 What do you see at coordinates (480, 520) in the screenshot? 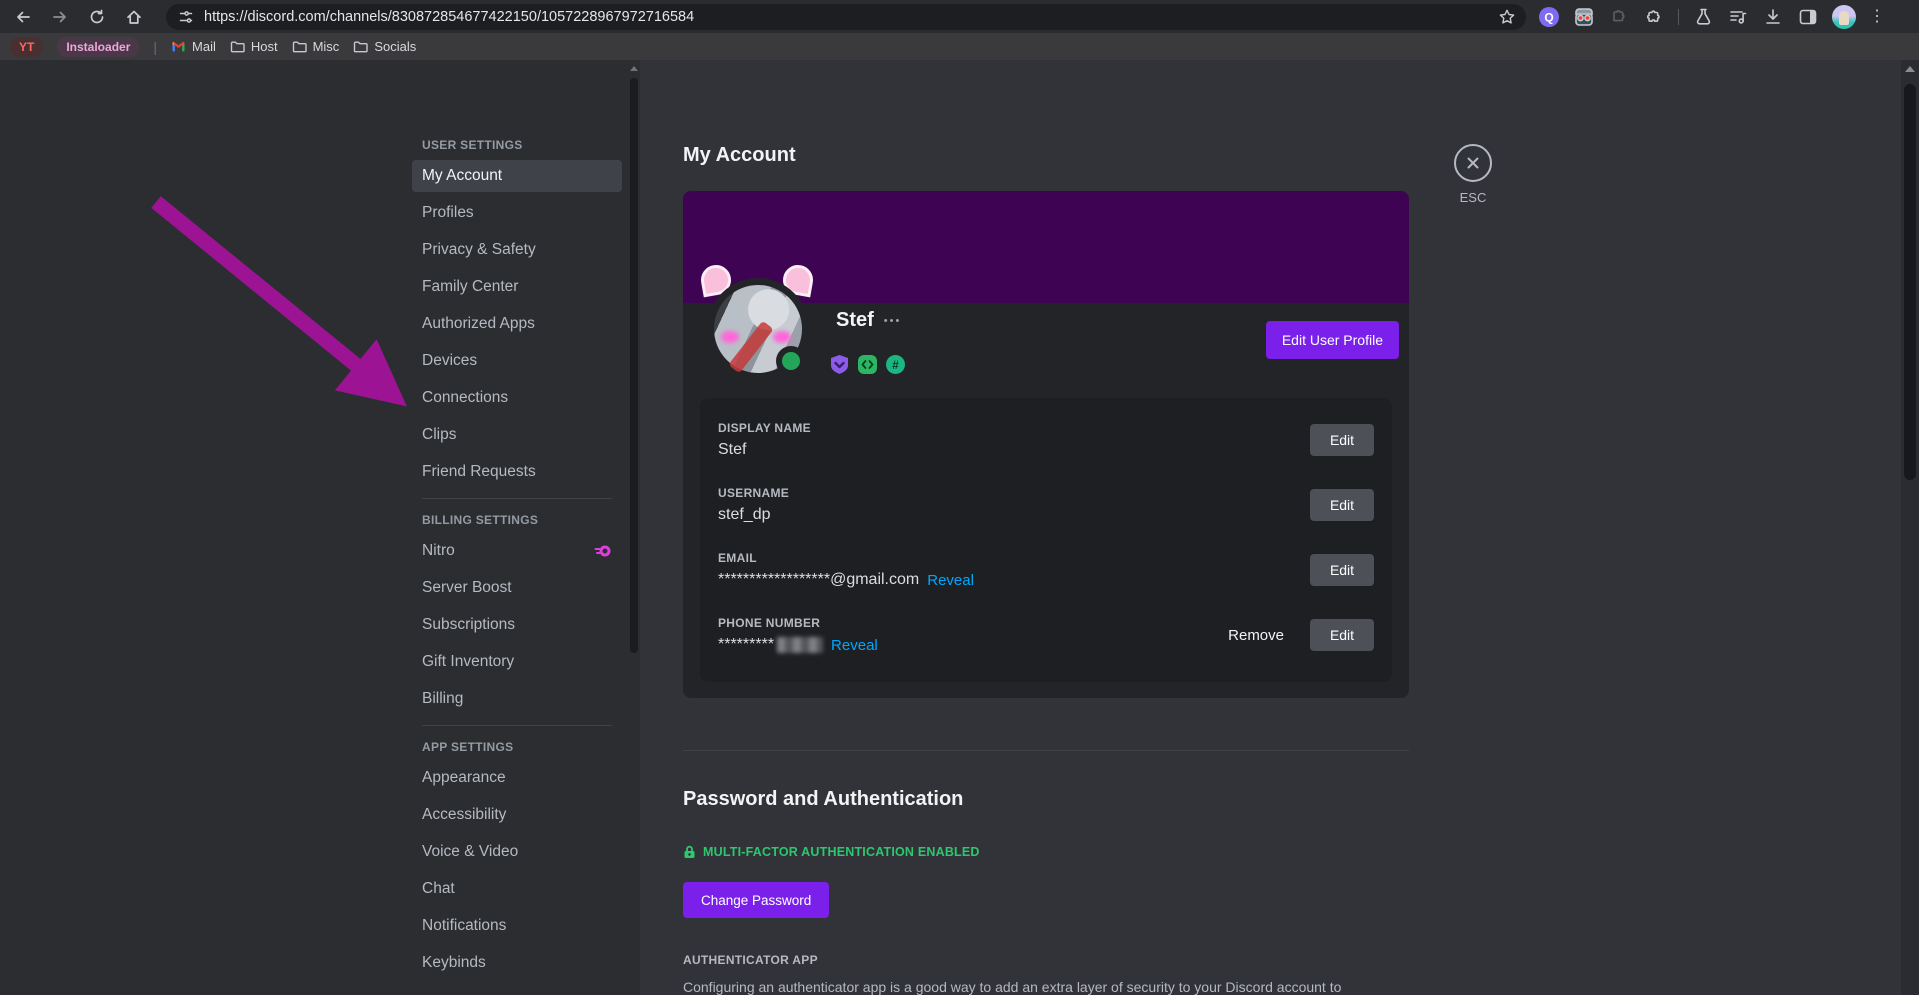
I see `nav-header-billing-settings: BILLING SETTINGS` at bounding box center [480, 520].